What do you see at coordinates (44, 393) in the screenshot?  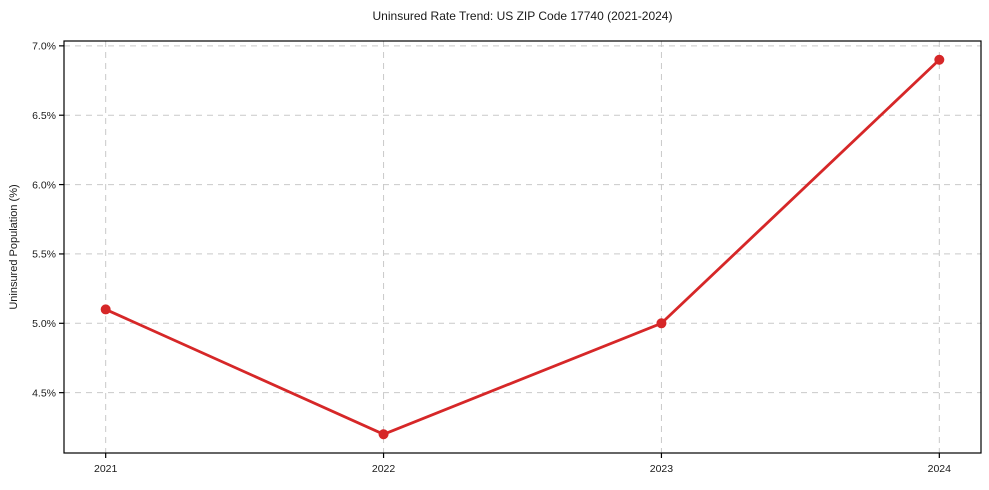 I see `y-tick-label: 4.5%` at bounding box center [44, 393].